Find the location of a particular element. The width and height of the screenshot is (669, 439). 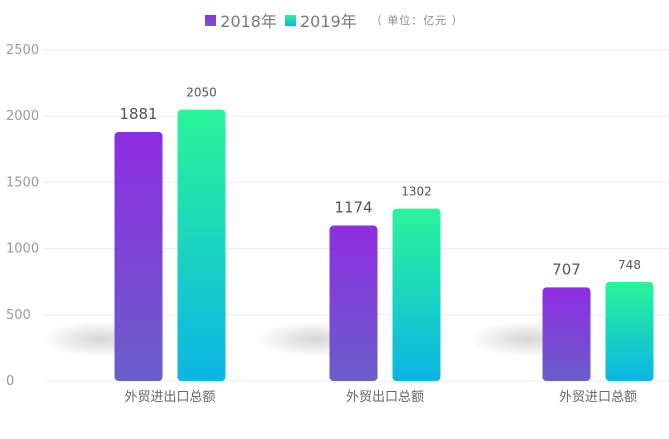

legend-swatch-2019 is located at coordinates (290, 20).